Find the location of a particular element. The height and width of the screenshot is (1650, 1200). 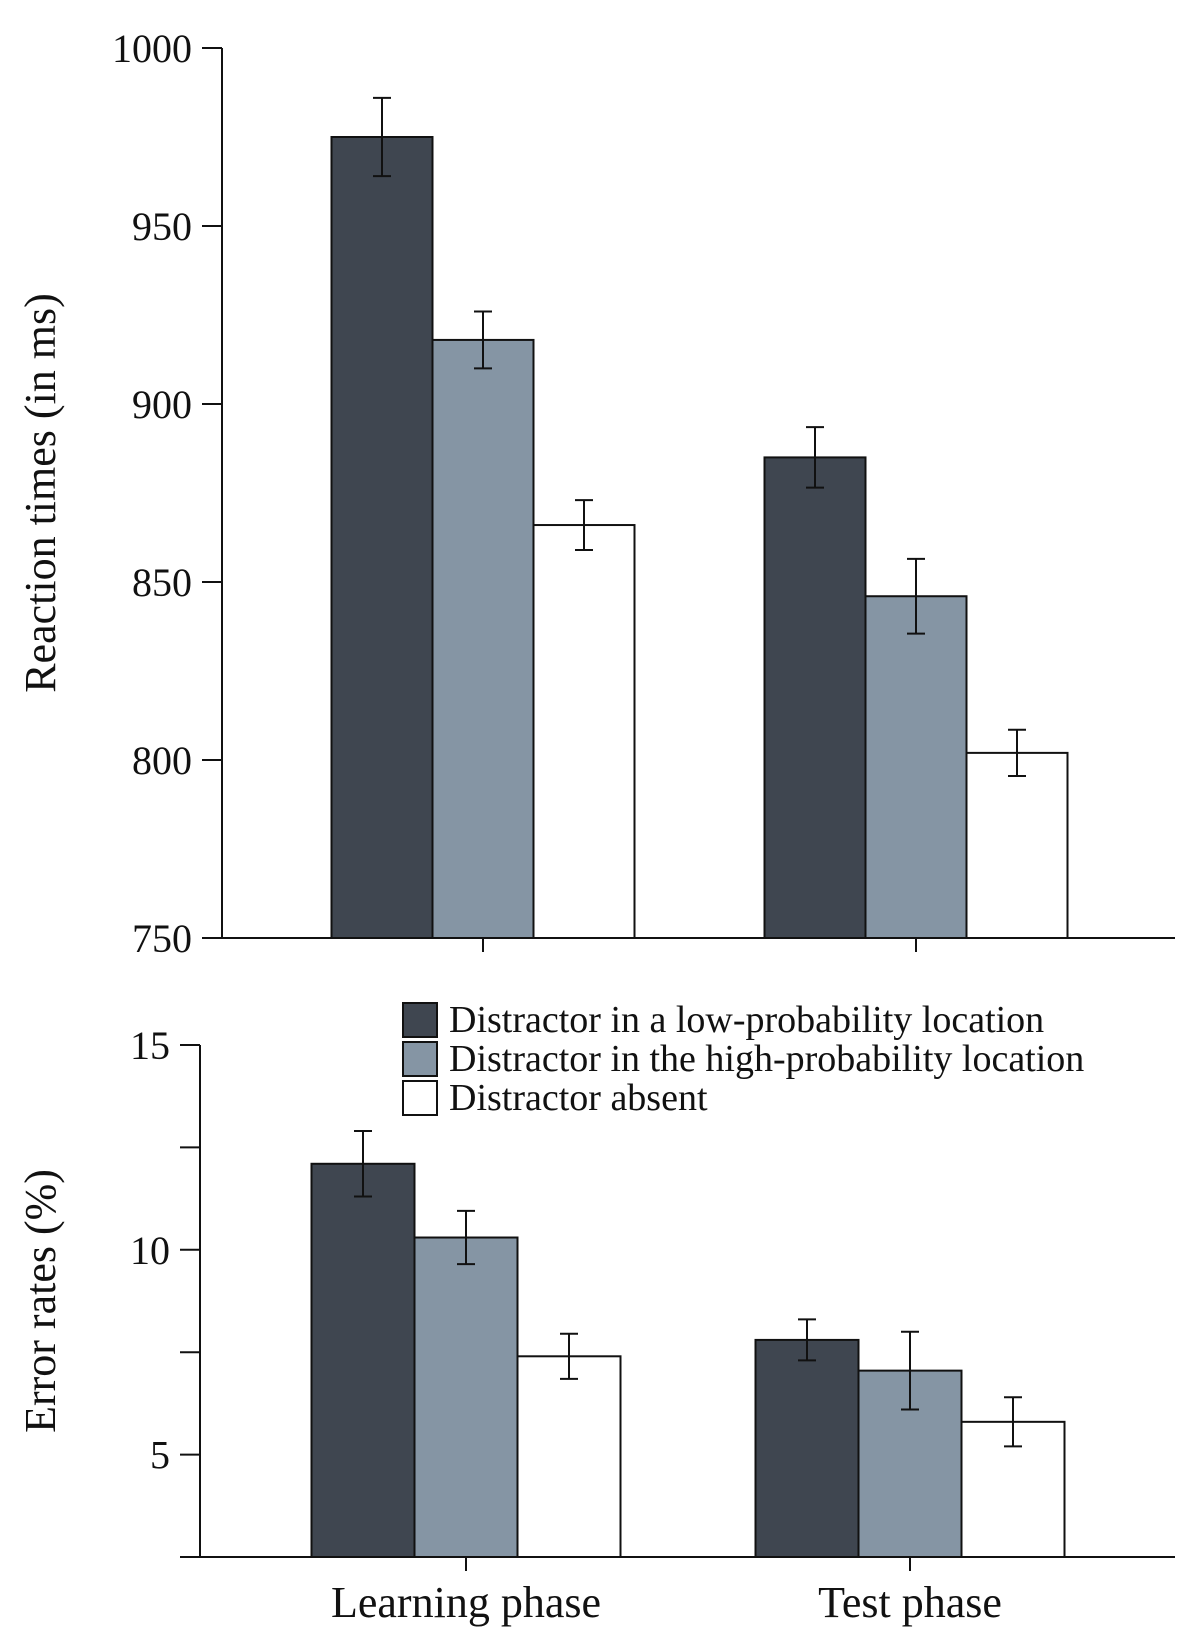

y-tick-label: 850 is located at coordinates (162, 582).